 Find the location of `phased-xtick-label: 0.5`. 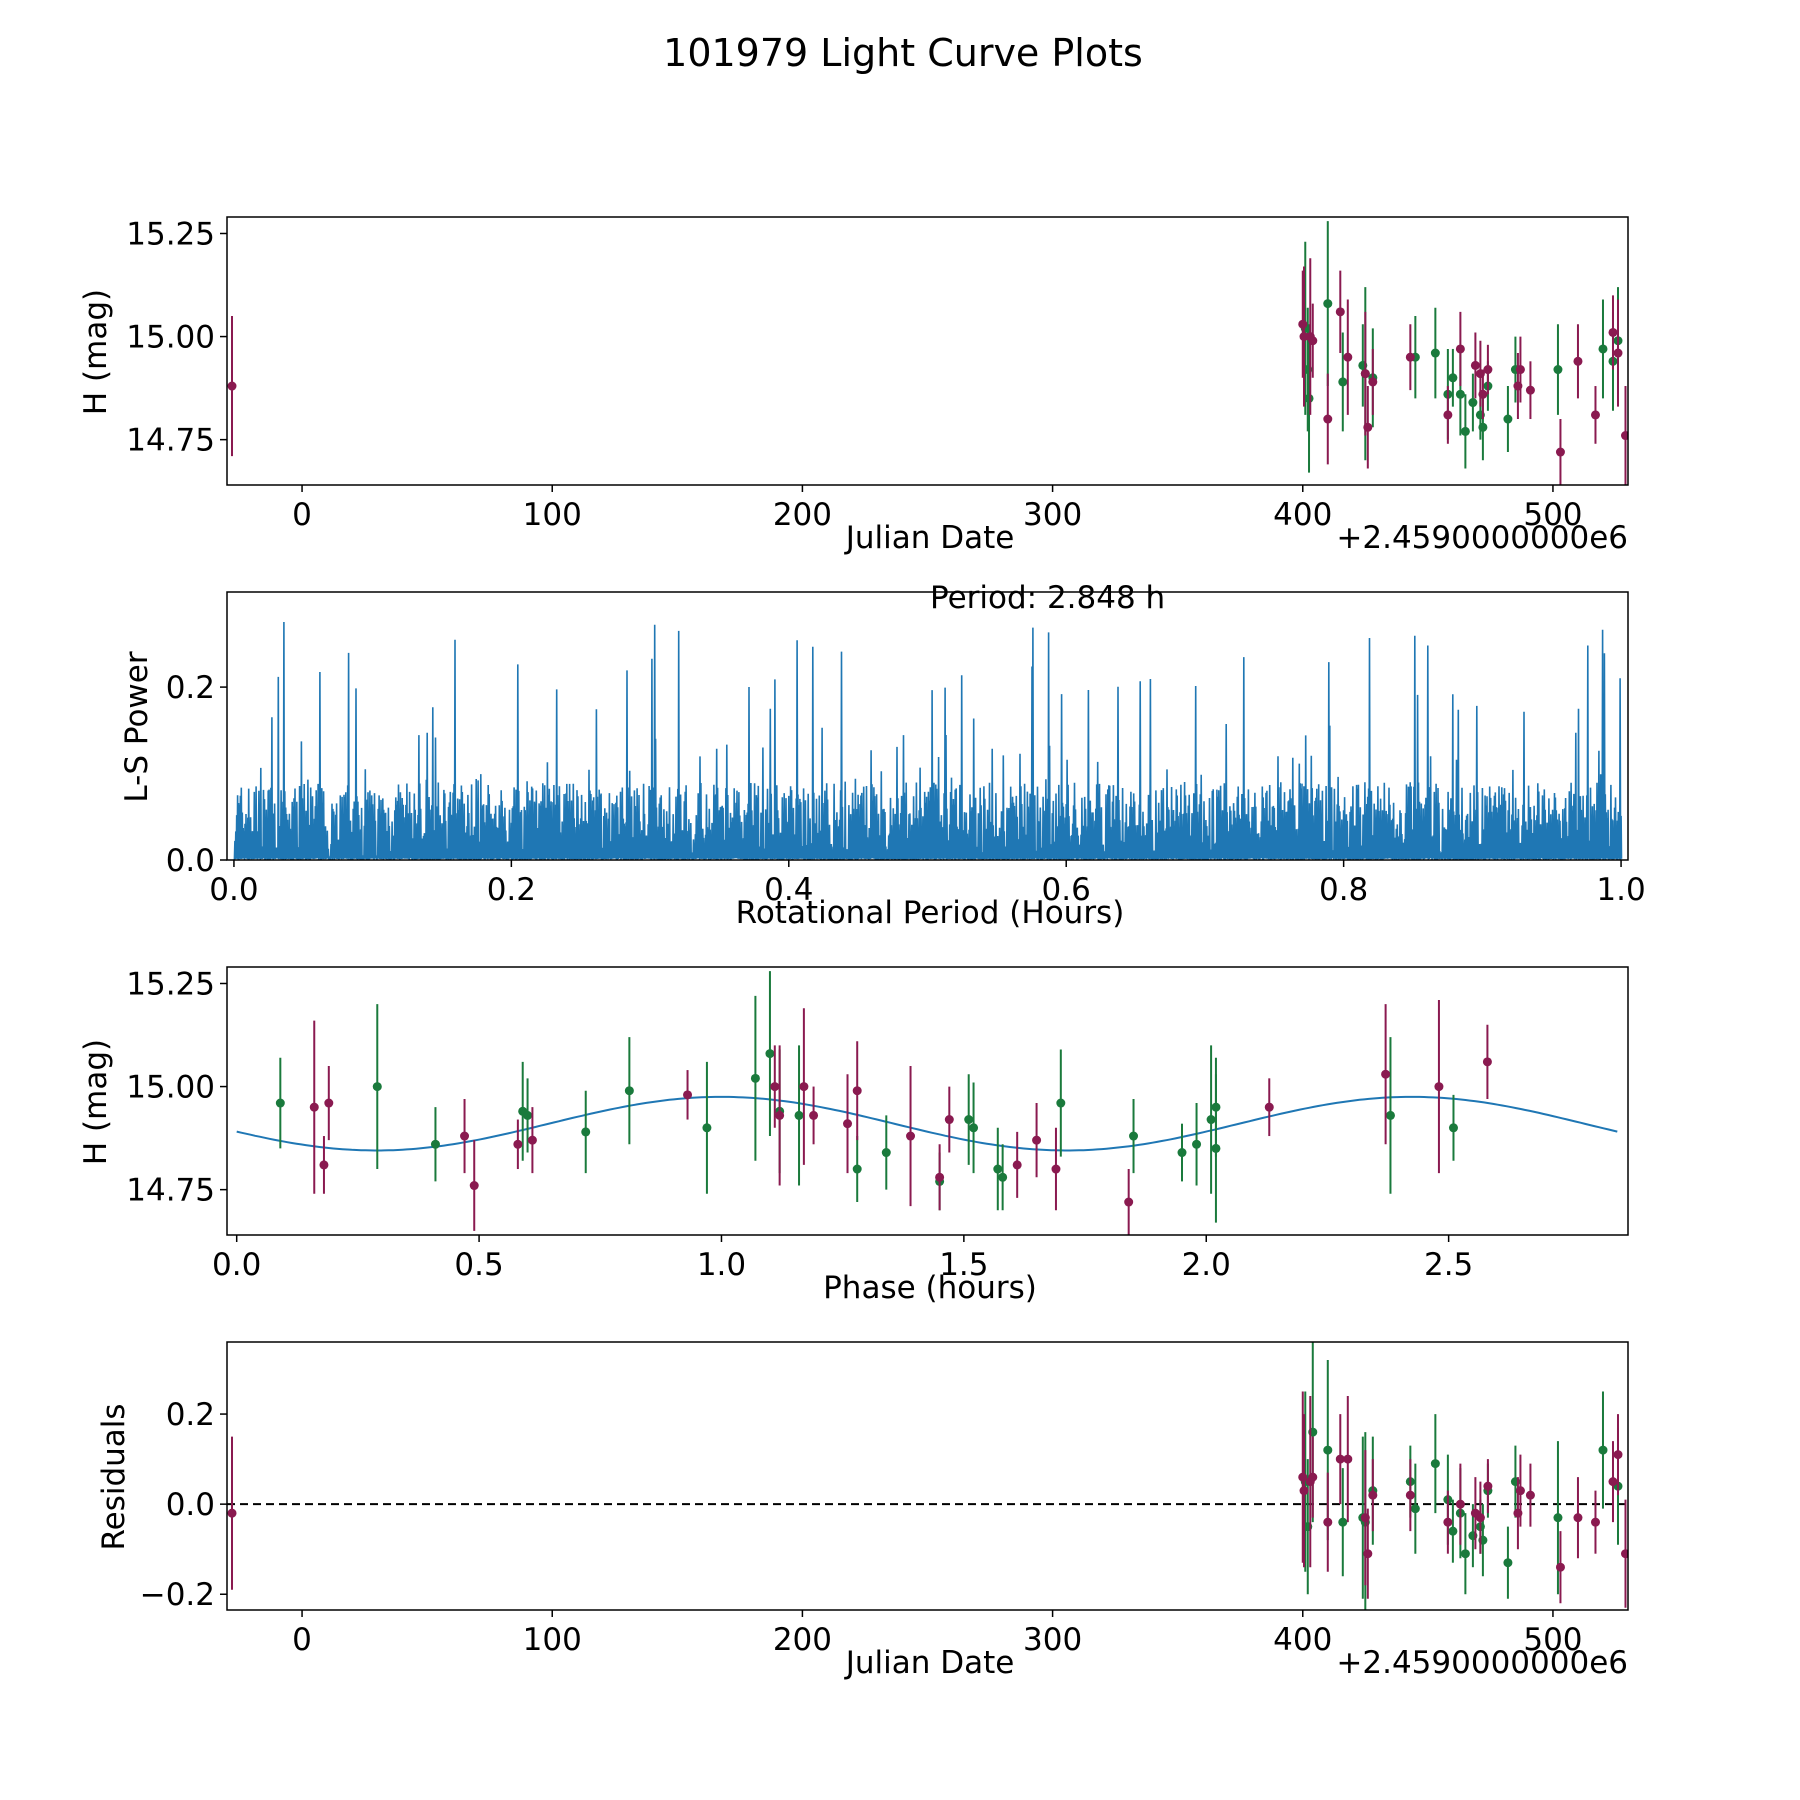

phased-xtick-label: 0.5 is located at coordinates (478, 1265).